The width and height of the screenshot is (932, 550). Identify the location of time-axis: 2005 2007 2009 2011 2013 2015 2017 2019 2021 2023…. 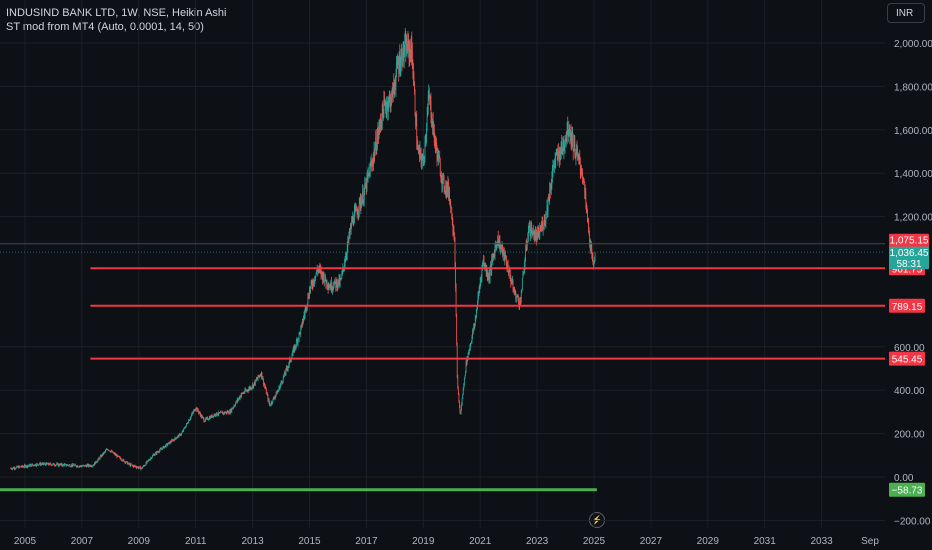
(446, 541).